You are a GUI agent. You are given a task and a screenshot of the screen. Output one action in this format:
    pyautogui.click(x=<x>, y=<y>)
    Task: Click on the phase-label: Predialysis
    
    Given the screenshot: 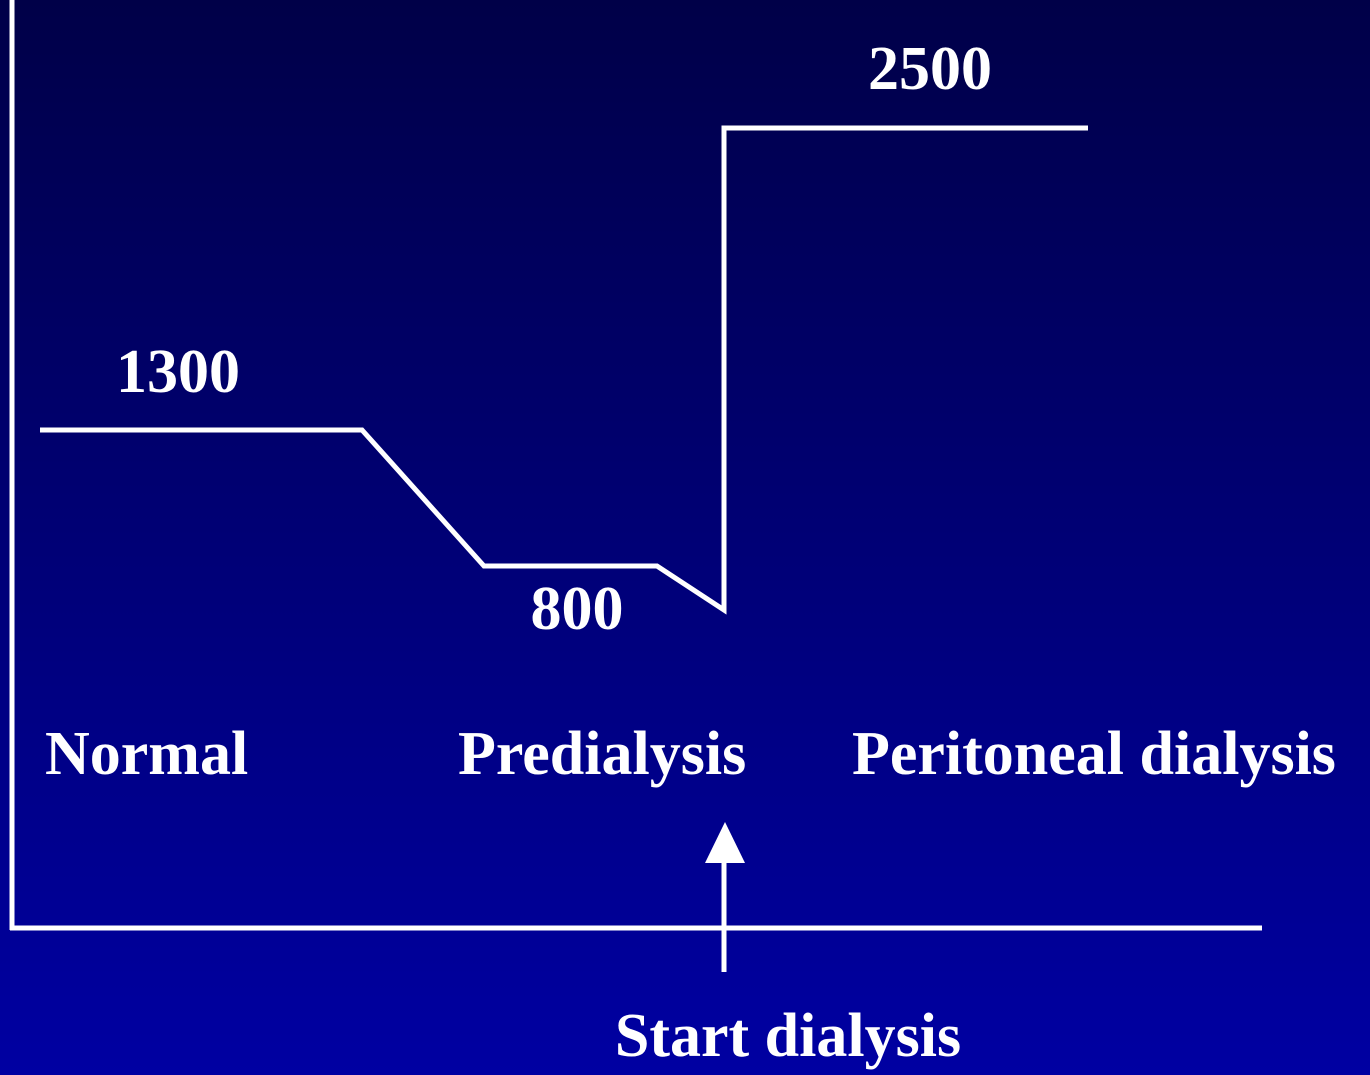 What is the action you would take?
    pyautogui.click(x=602, y=754)
    